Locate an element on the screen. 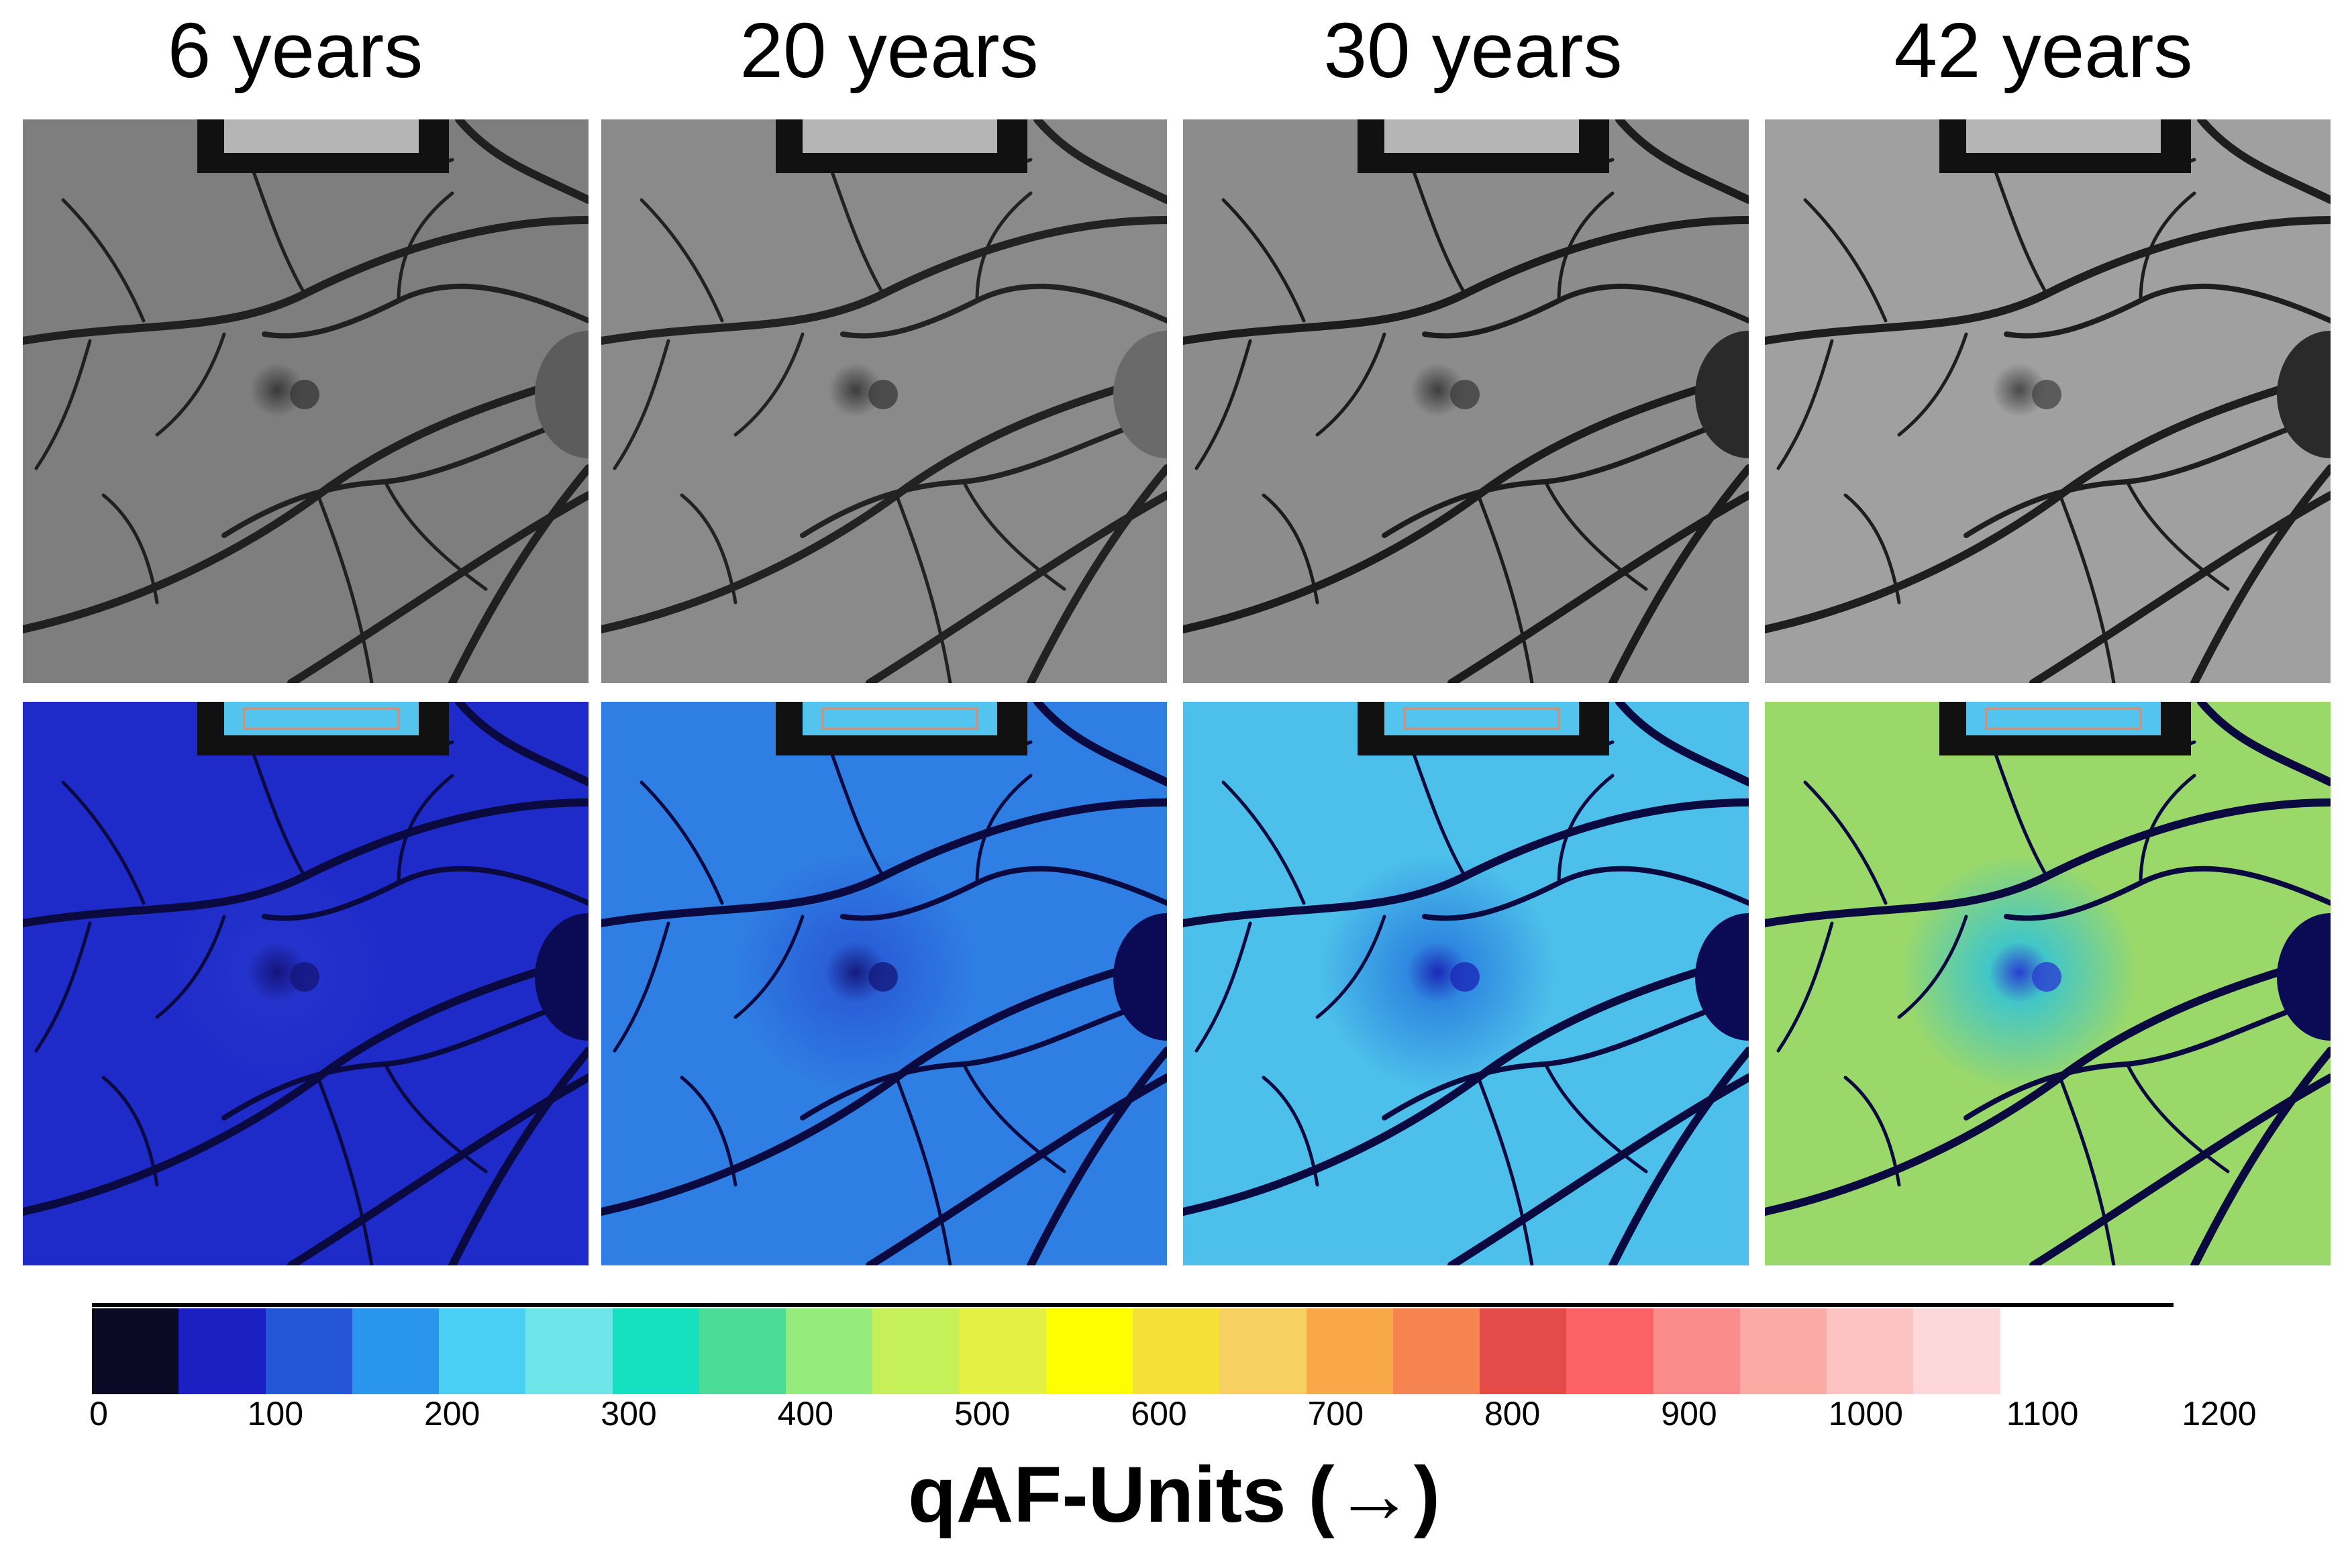  qaf-color-map-42-years is located at coordinates (2048, 983).